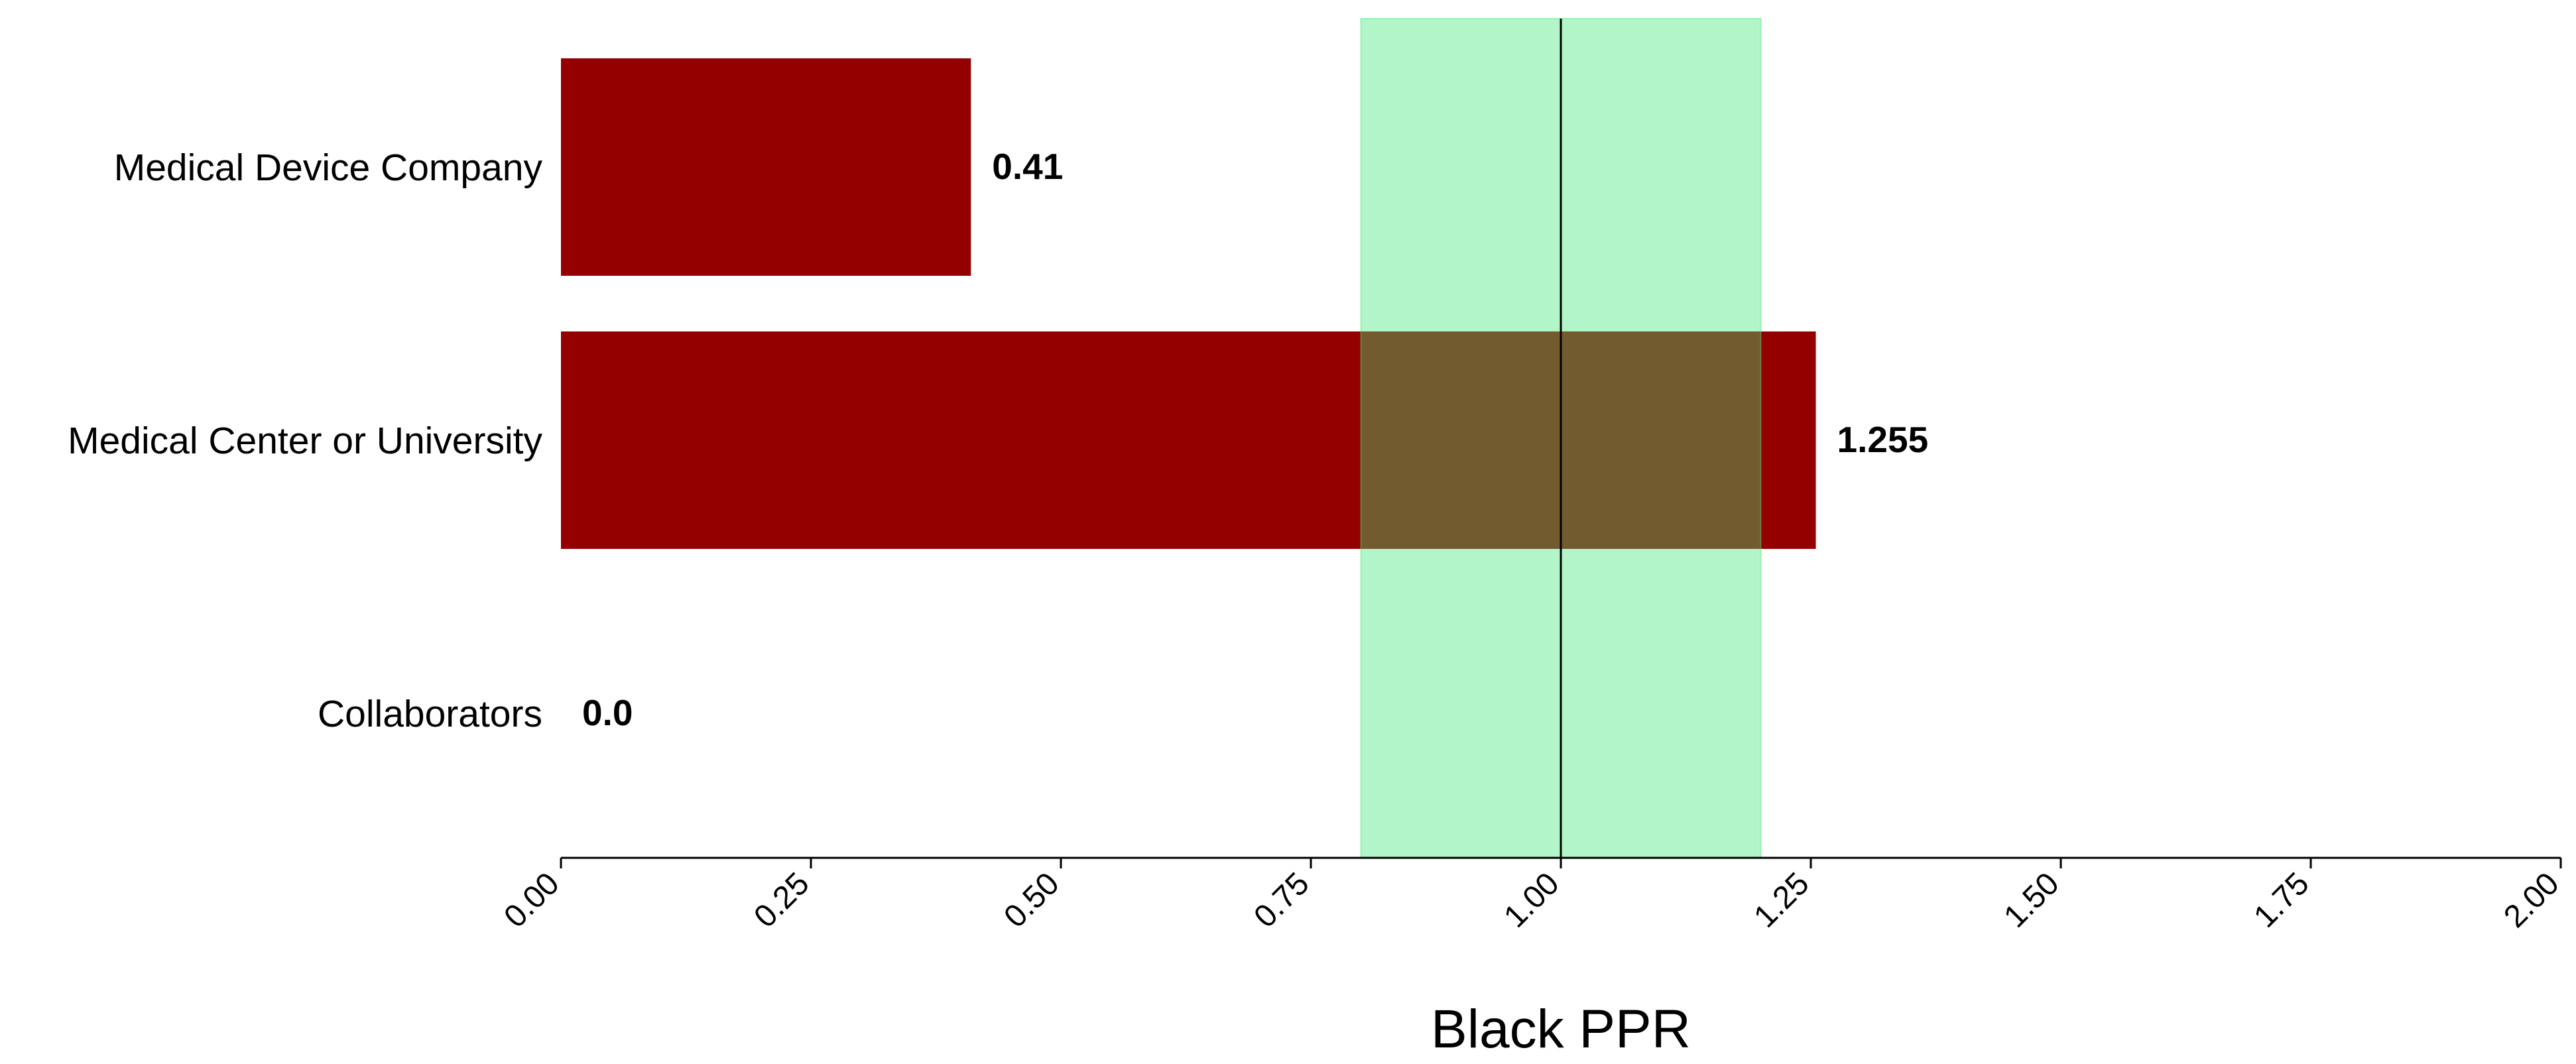 This screenshot has height=1064, width=2576. What do you see at coordinates (305, 441) in the screenshot?
I see `category-label-1: Medical Center or University` at bounding box center [305, 441].